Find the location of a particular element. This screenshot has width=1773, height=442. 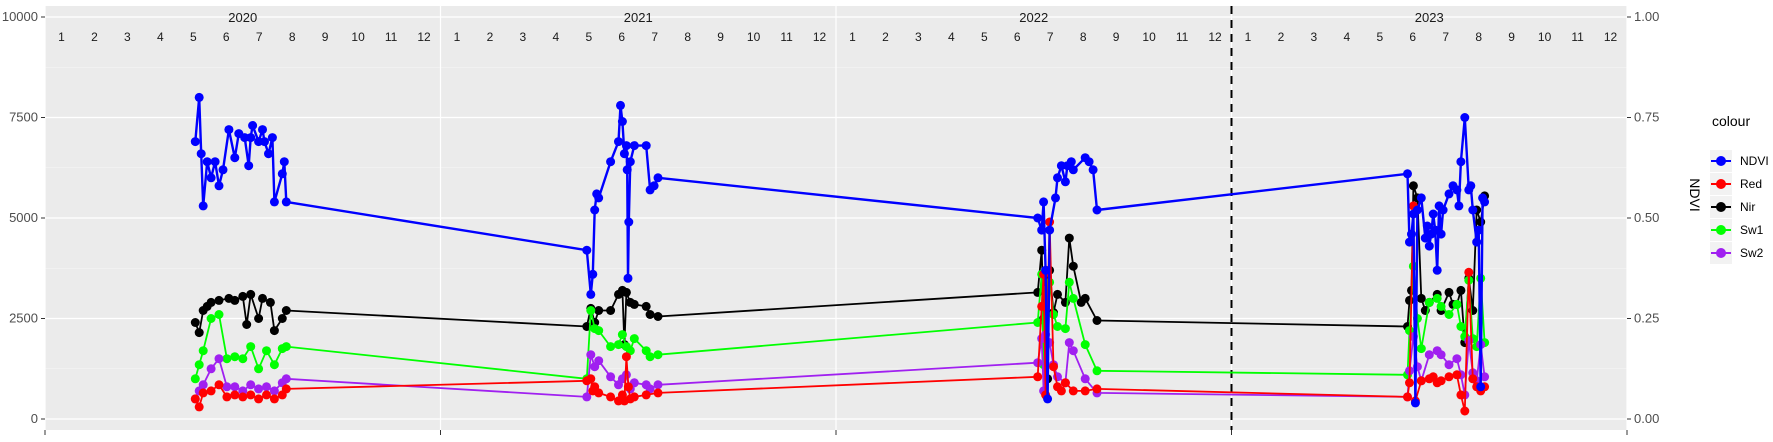

month-label: 5 is located at coordinates (193, 37).